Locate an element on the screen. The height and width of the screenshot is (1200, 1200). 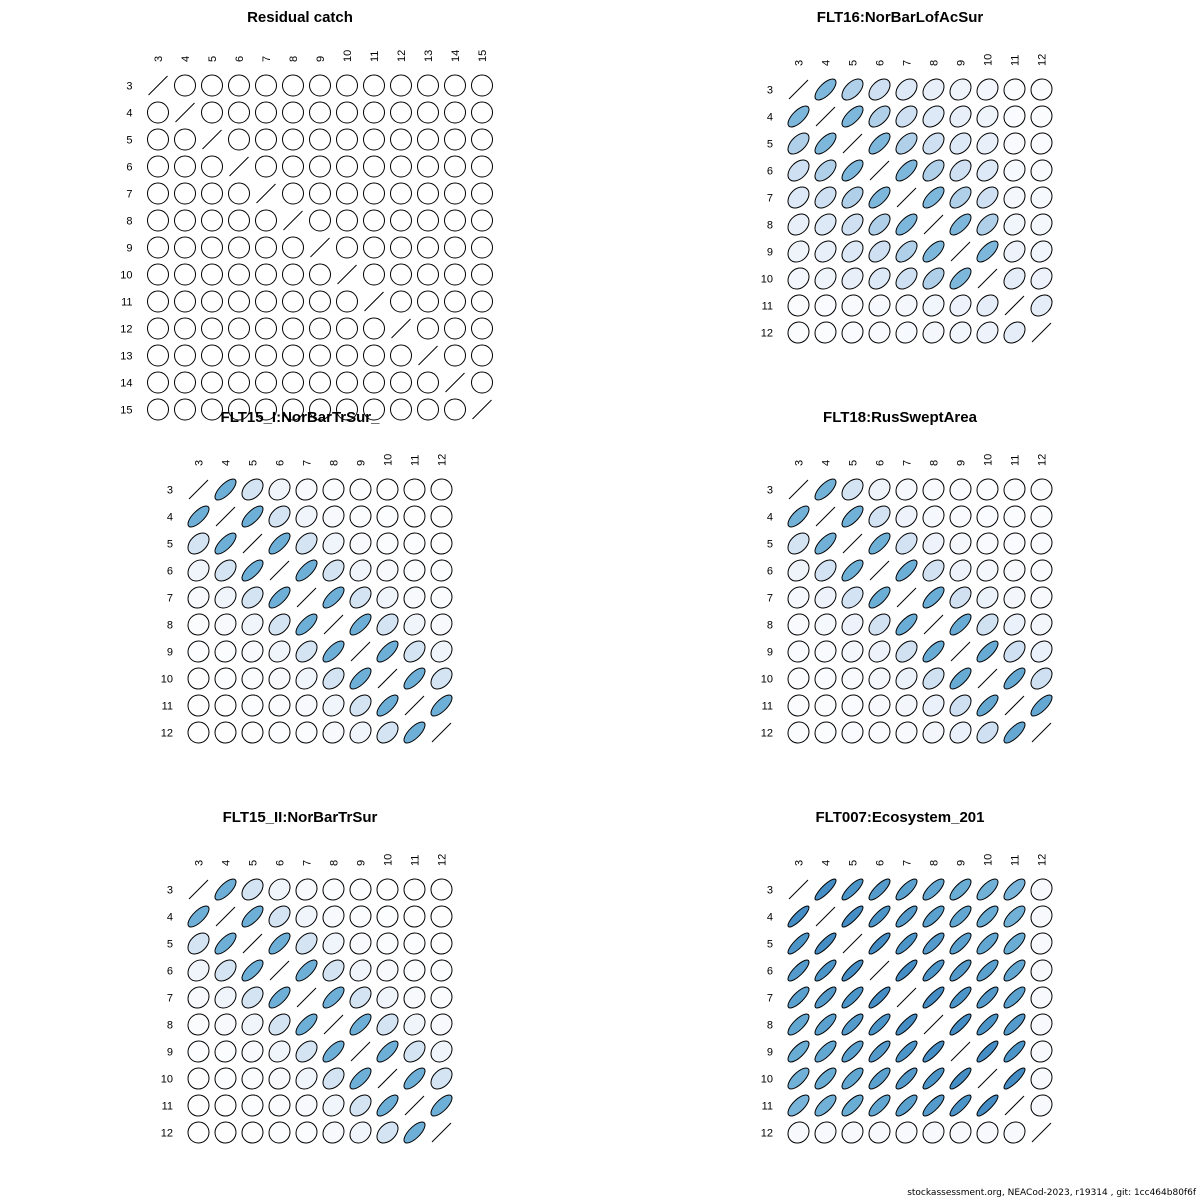
column-label: 5 is located at coordinates (254, 463).